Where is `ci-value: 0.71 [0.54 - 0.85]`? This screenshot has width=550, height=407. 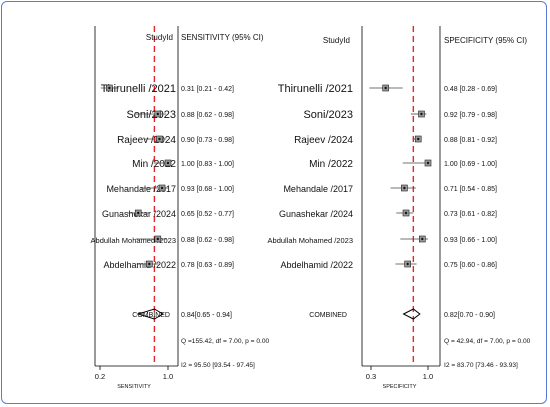
ci-value: 0.71 [0.54 - 0.85] is located at coordinates (470, 189).